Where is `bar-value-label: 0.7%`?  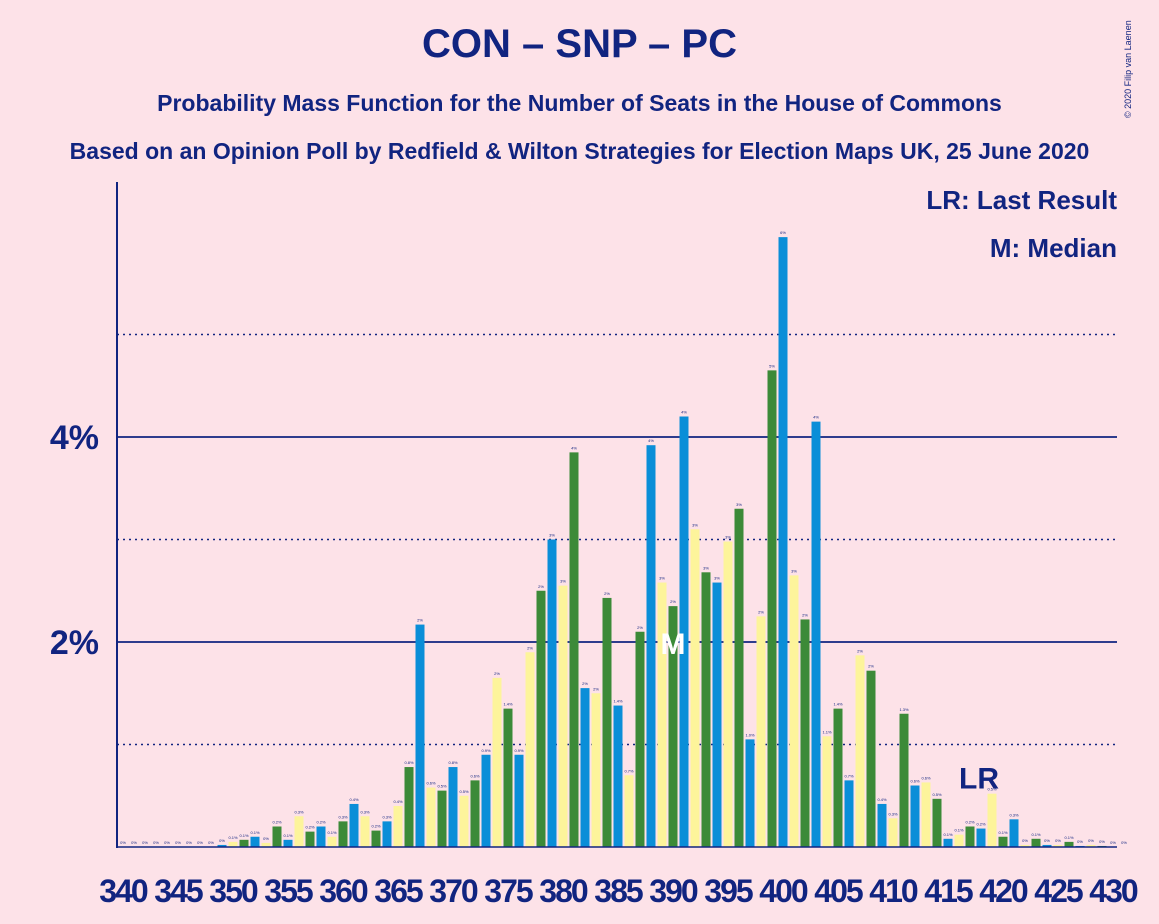 bar-value-label: 0.7% is located at coordinates (629, 770).